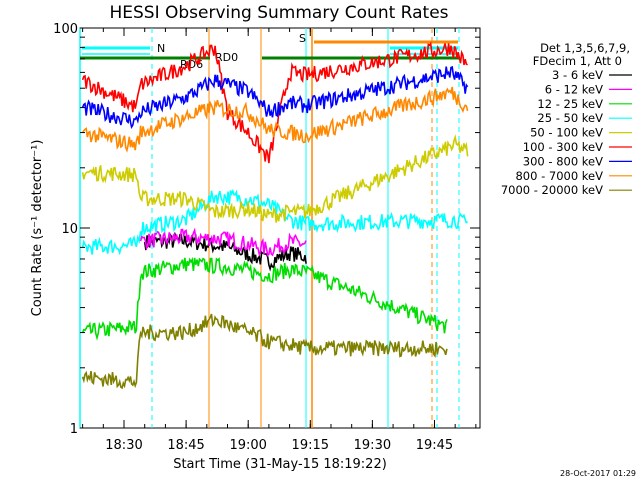 The width and height of the screenshot is (640, 485). Describe the element at coordinates (302, 38) in the screenshot. I see `annotation-label-s: S` at that location.